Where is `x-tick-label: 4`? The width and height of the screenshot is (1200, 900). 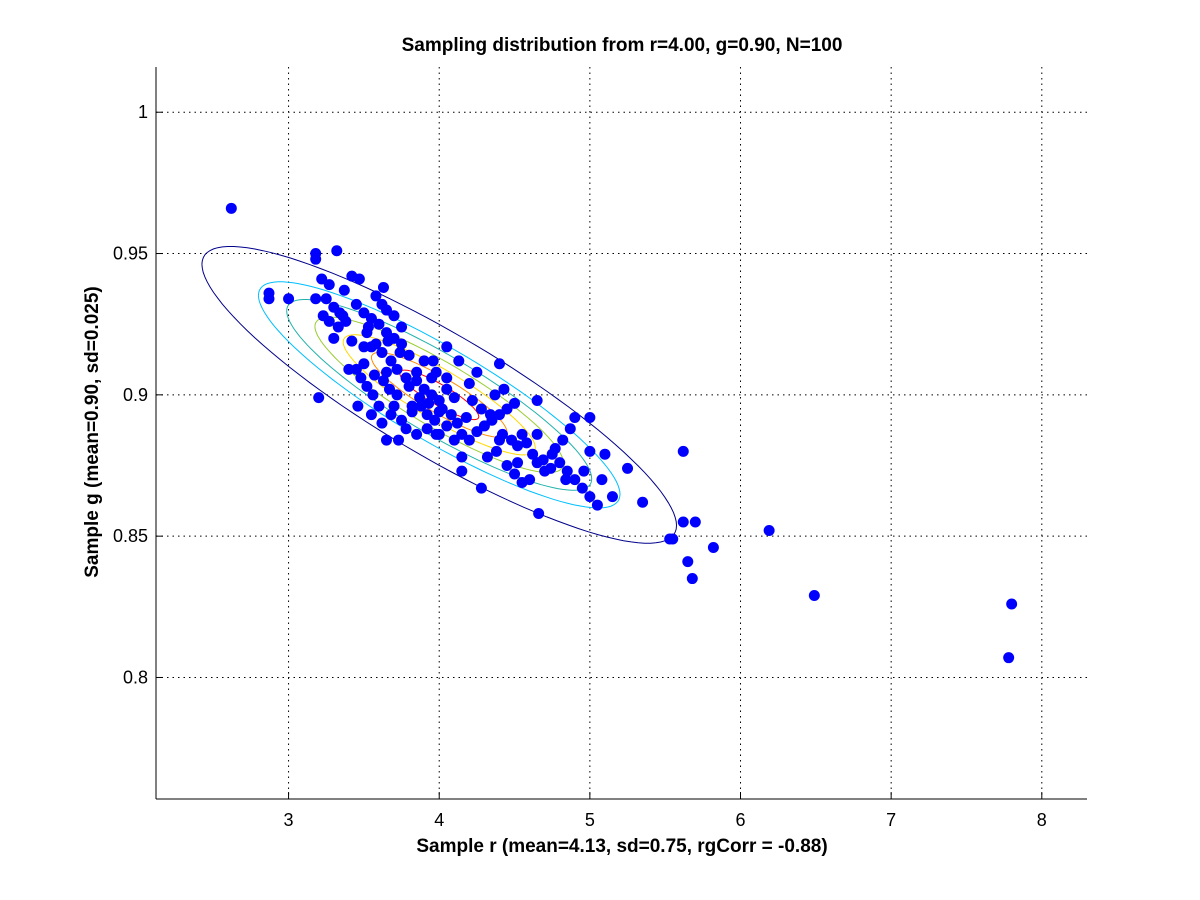 x-tick-label: 4 is located at coordinates (439, 820).